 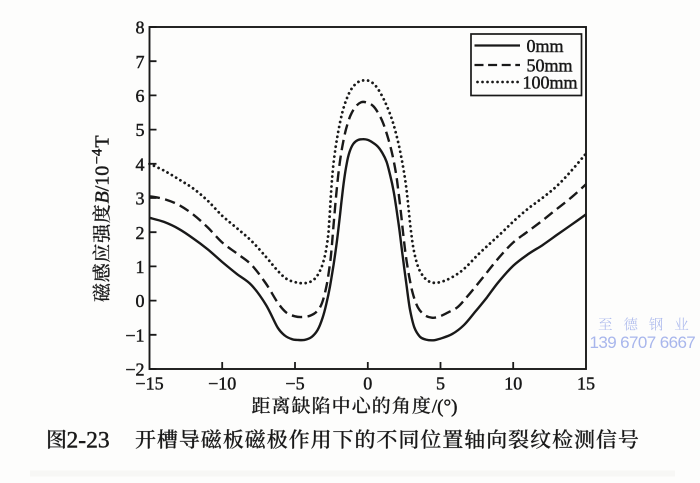 What do you see at coordinates (545, 46) in the screenshot?
I see `svg-text: 0mm` at bounding box center [545, 46].